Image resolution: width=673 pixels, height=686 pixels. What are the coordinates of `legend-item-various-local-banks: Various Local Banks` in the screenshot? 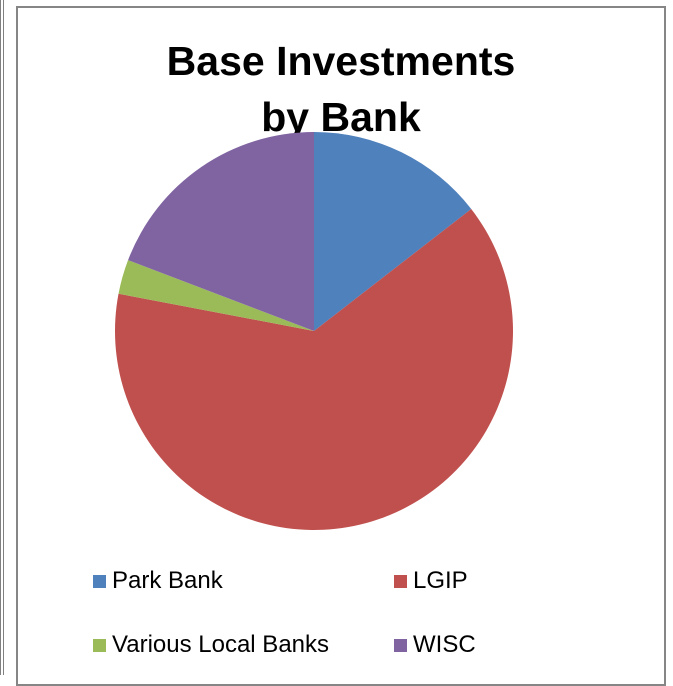 It's located at (211, 645).